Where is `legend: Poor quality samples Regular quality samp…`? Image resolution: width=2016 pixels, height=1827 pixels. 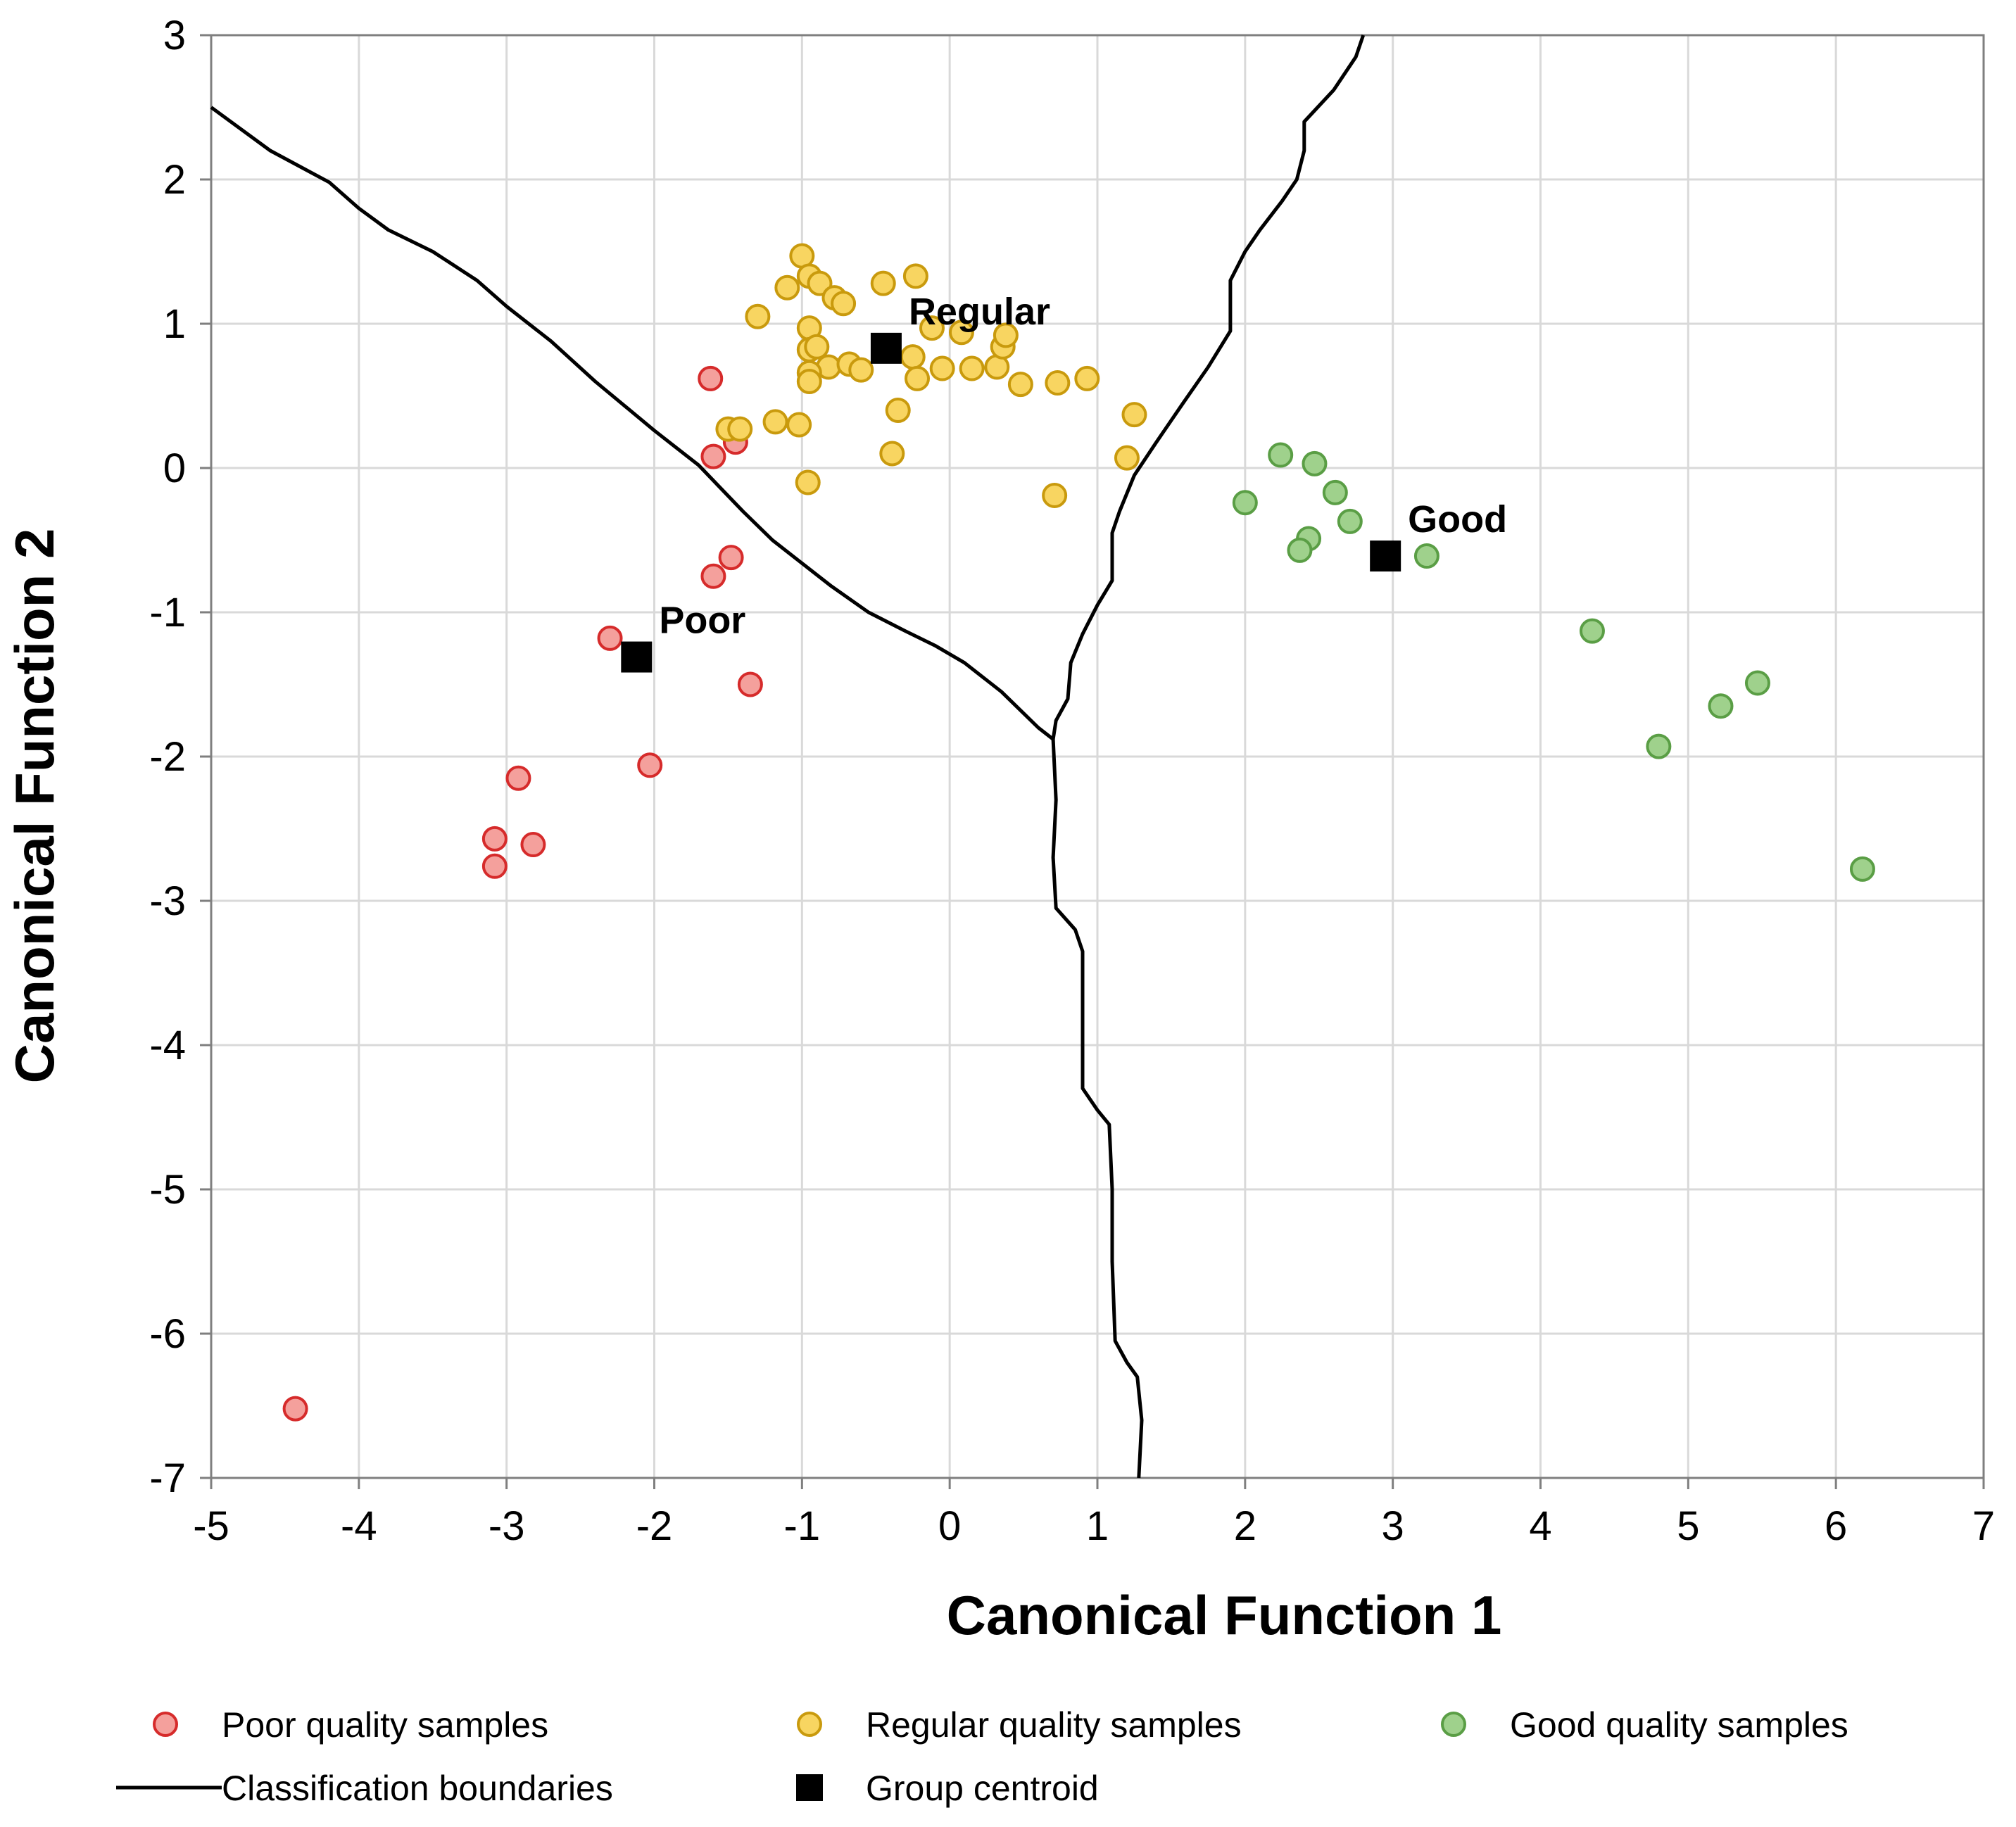
legend: Poor quality samples Regular quality samp… is located at coordinates (982, 1757).